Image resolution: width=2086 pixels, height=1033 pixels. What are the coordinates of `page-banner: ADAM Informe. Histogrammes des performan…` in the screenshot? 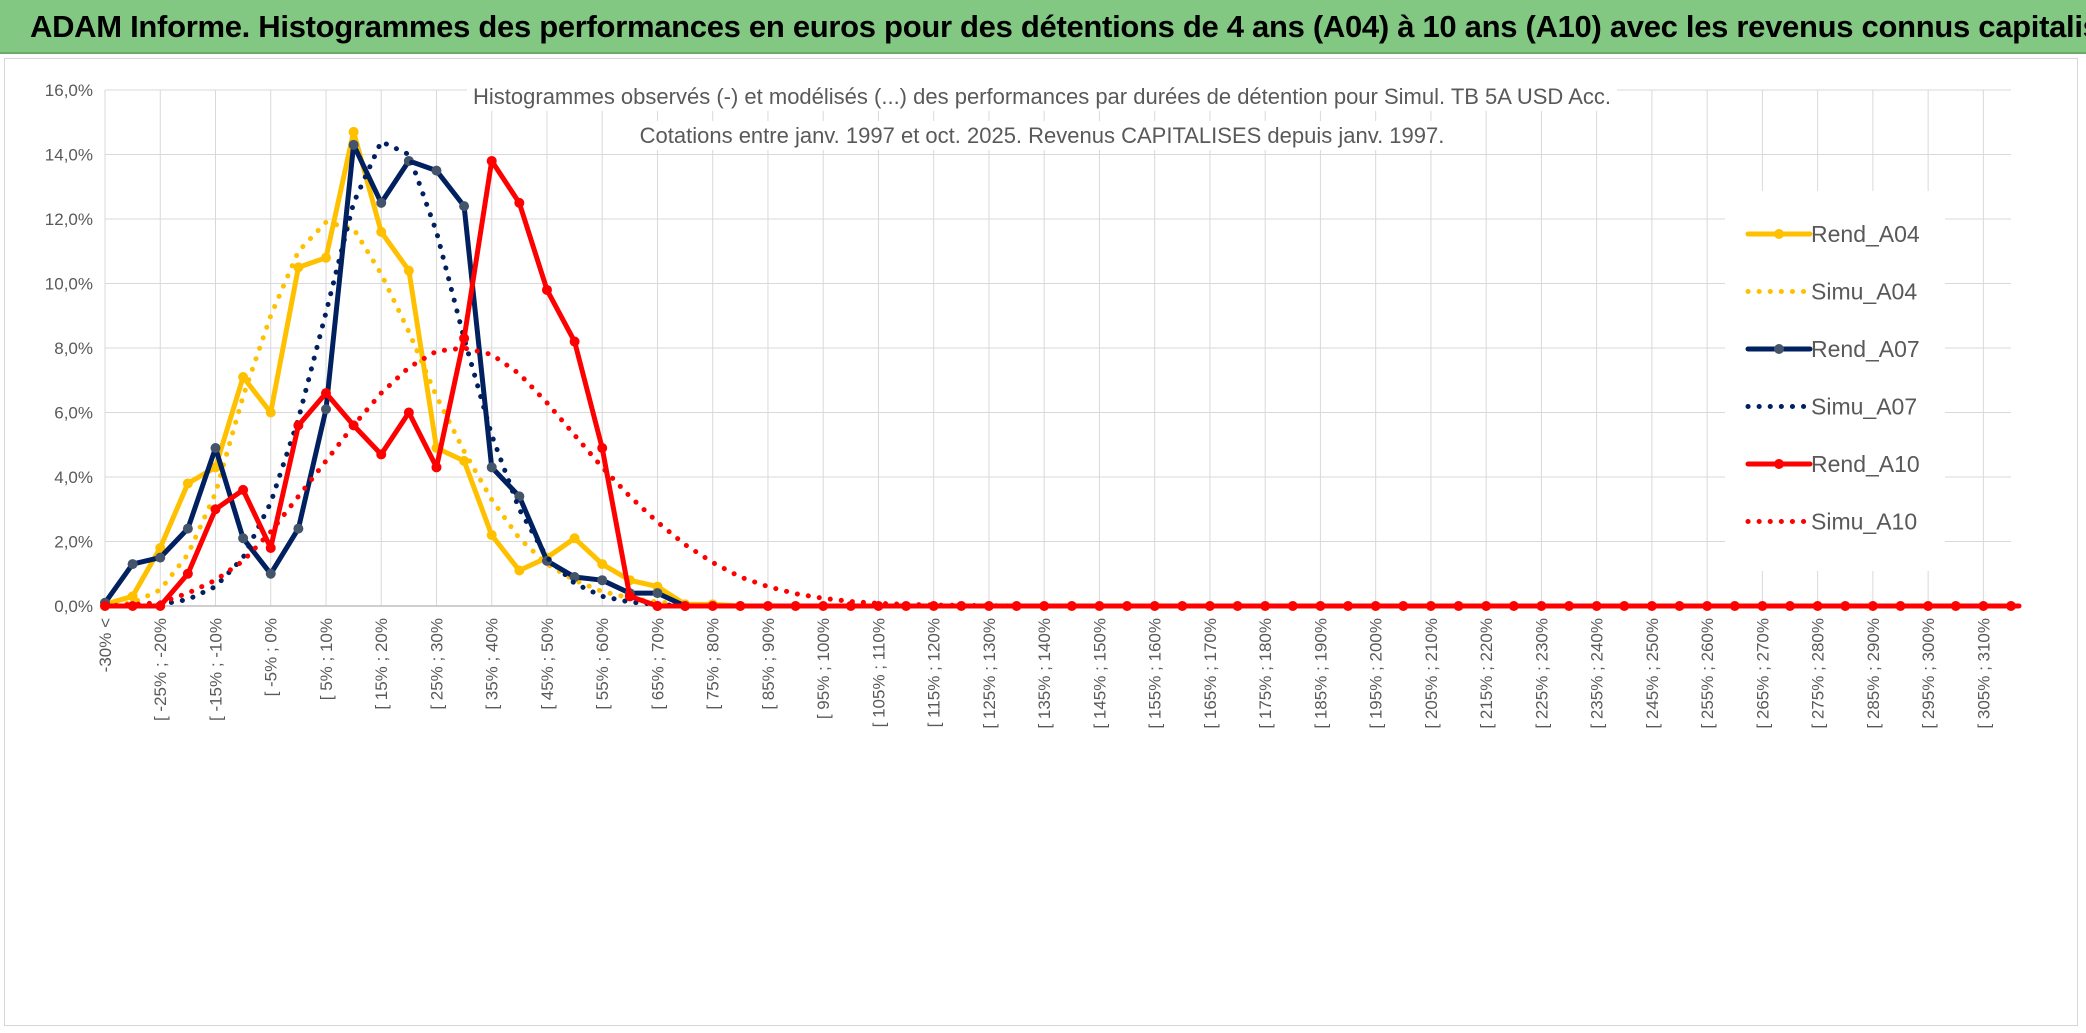 It's located at (1043, 27).